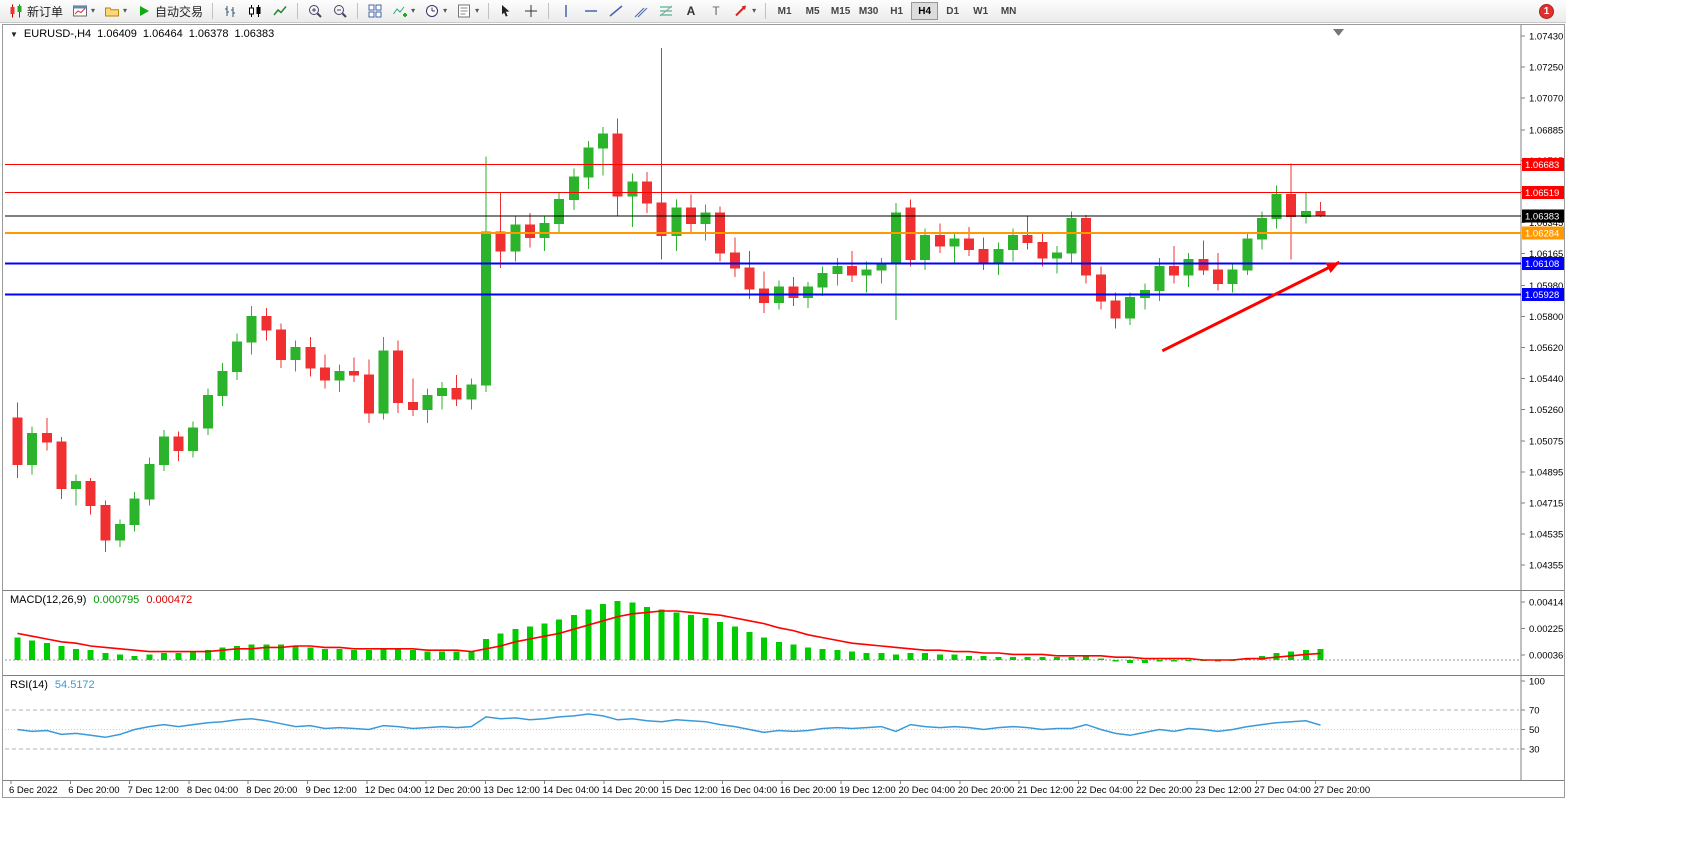 This screenshot has height=860, width=1689. What do you see at coordinates (952, 11) in the screenshot?
I see `timeframe-d1-button: D1` at bounding box center [952, 11].